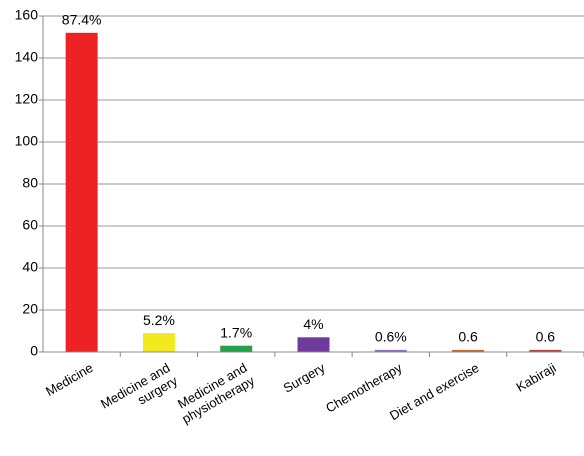 The image size is (584, 456). I want to click on bar-annotation: 87.4%, so click(82, 20).